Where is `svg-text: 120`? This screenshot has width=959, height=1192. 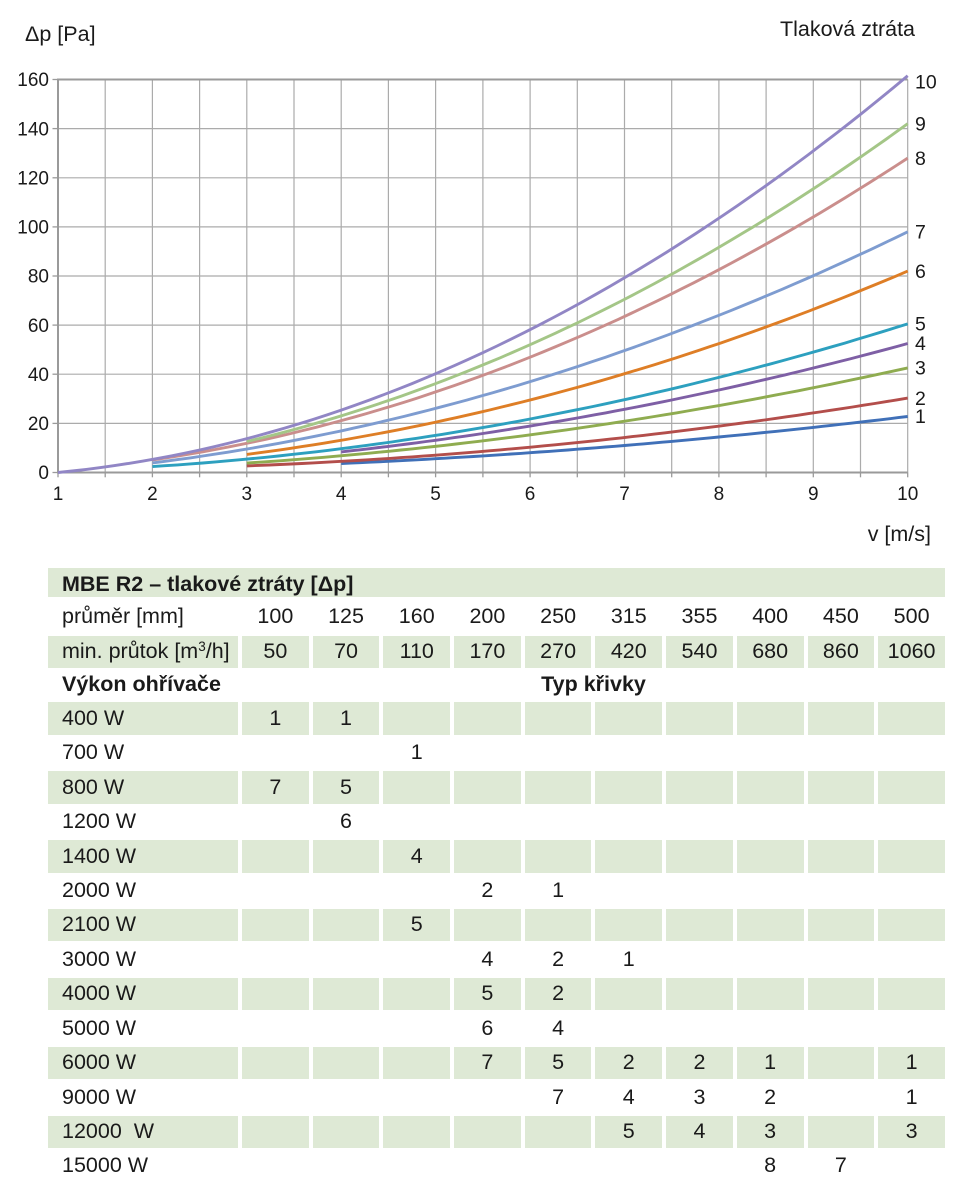 svg-text: 120 is located at coordinates (33, 178).